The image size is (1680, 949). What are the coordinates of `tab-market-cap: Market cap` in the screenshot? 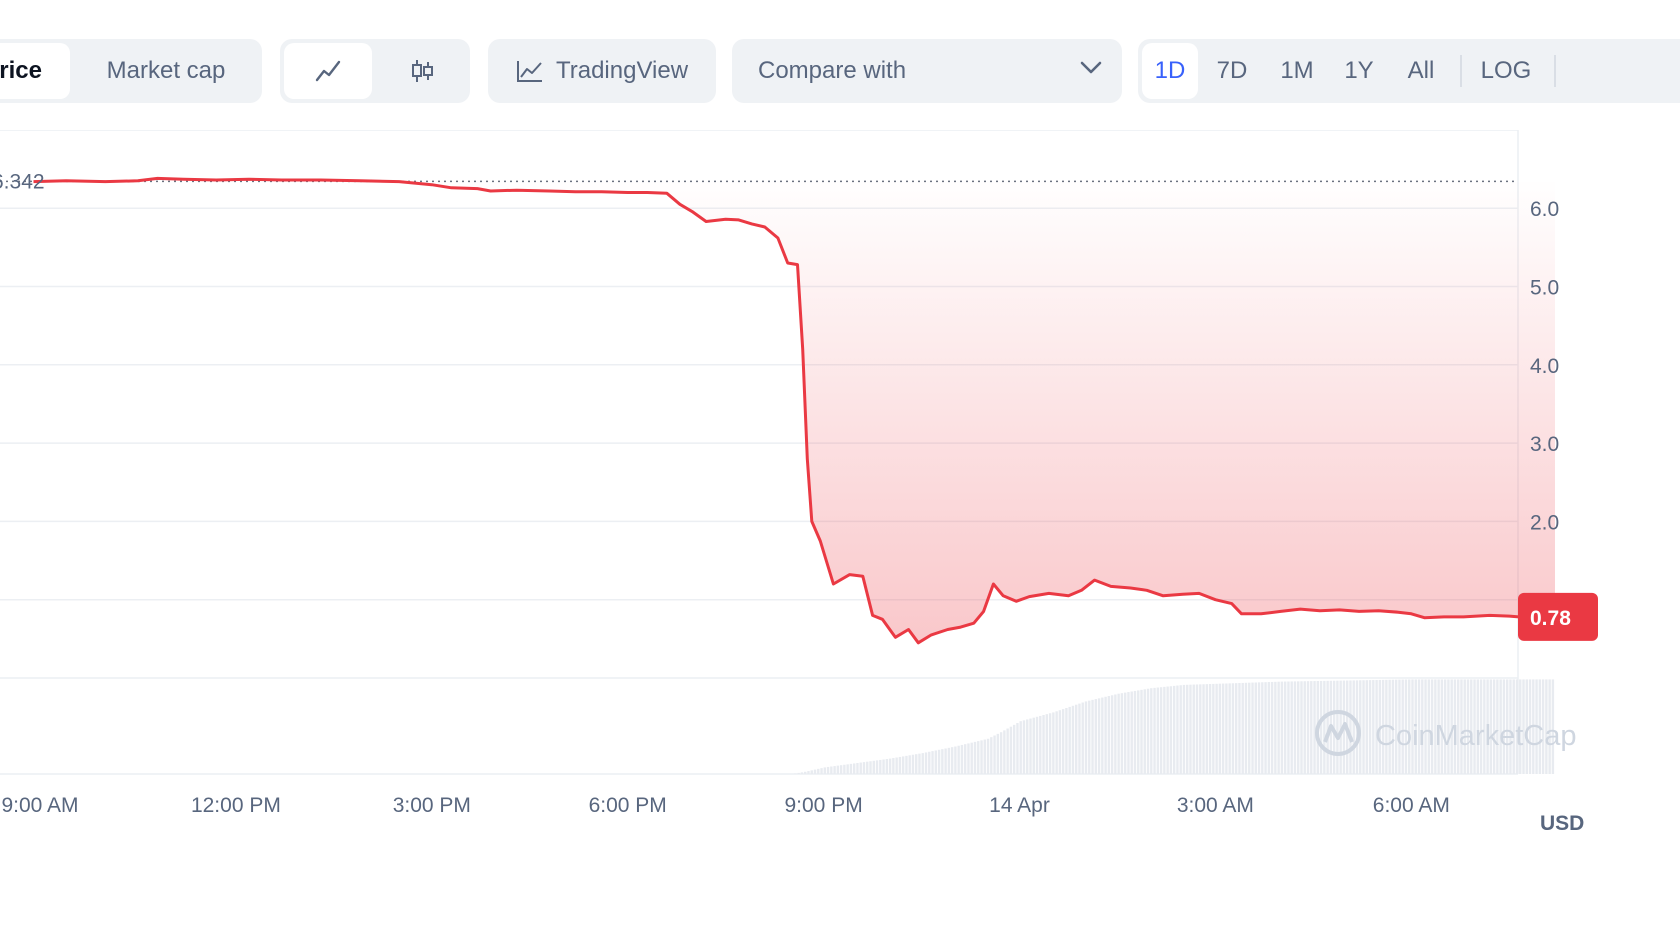 It's located at (166, 71).